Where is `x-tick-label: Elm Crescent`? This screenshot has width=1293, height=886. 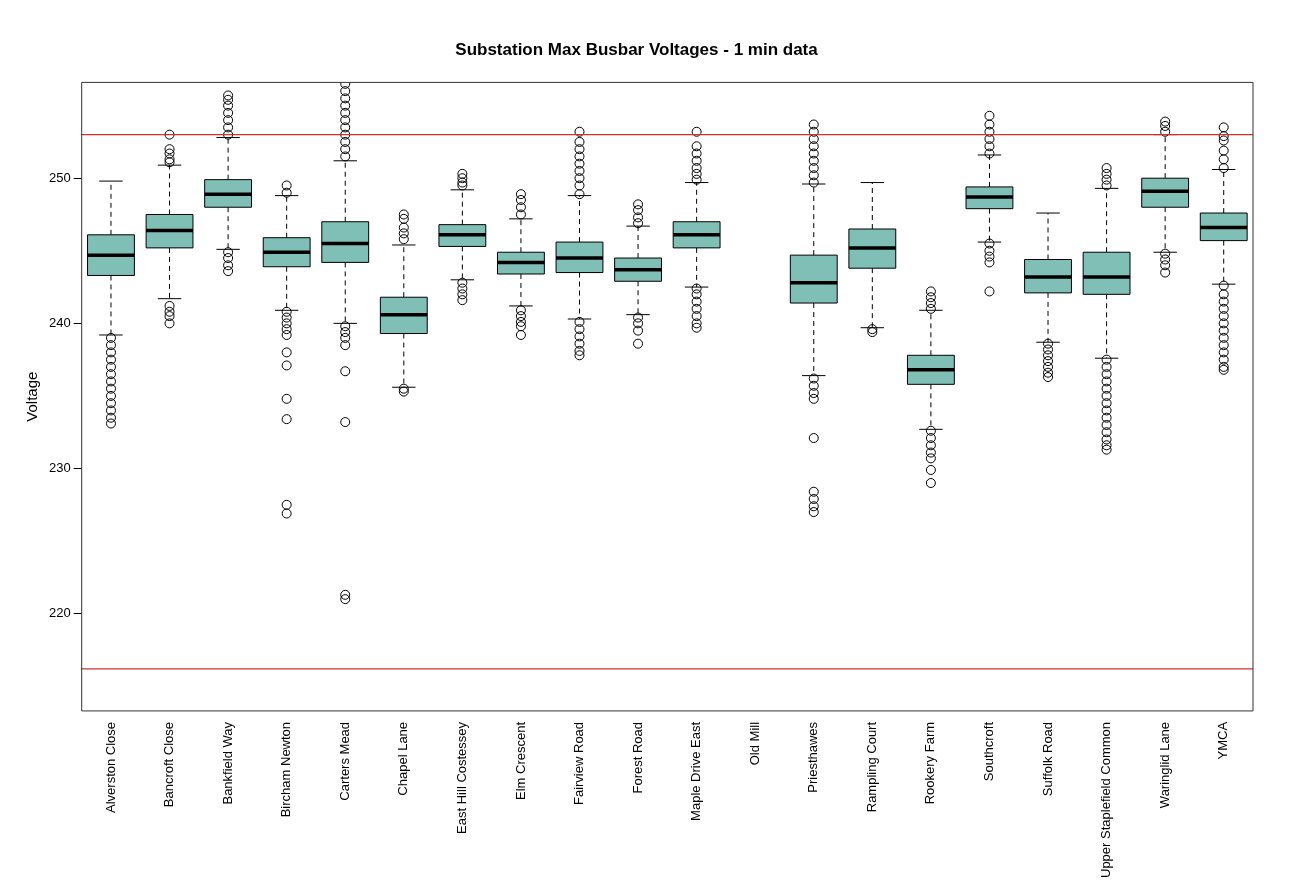
x-tick-label: Elm Crescent is located at coordinates (520, 760).